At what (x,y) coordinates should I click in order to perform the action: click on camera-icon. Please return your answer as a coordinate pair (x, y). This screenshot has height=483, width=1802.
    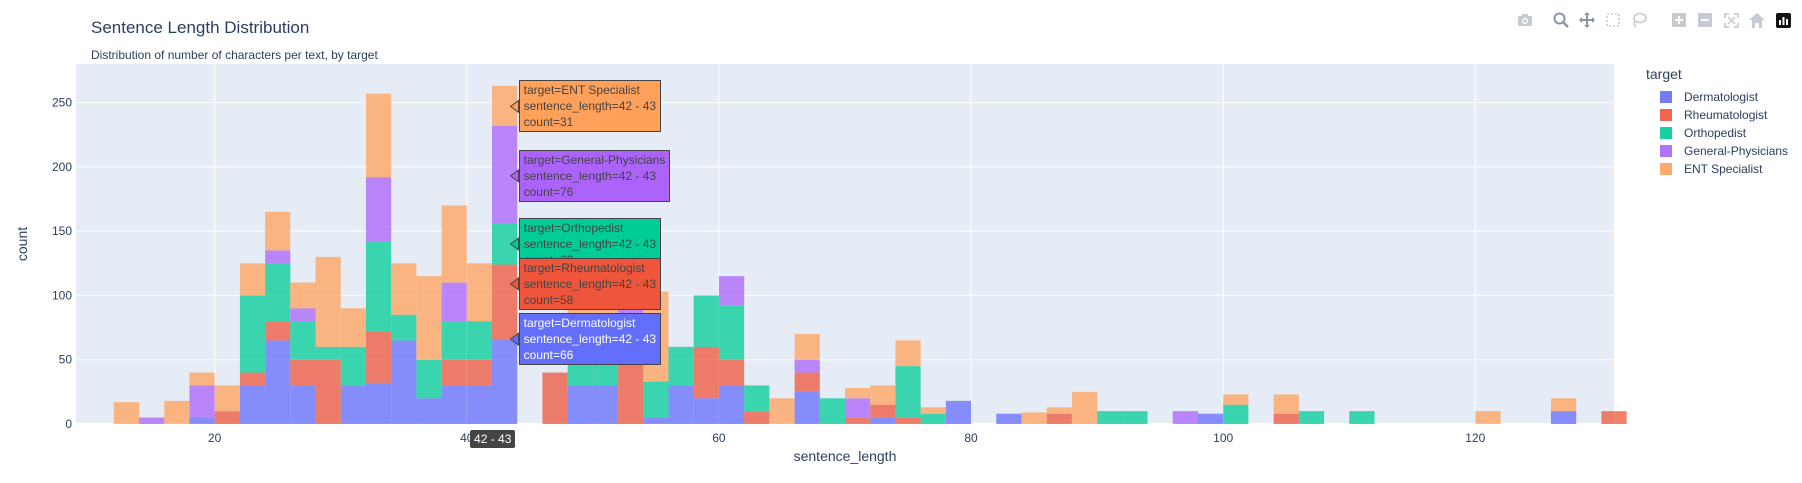
    Looking at the image, I should click on (1525, 20).